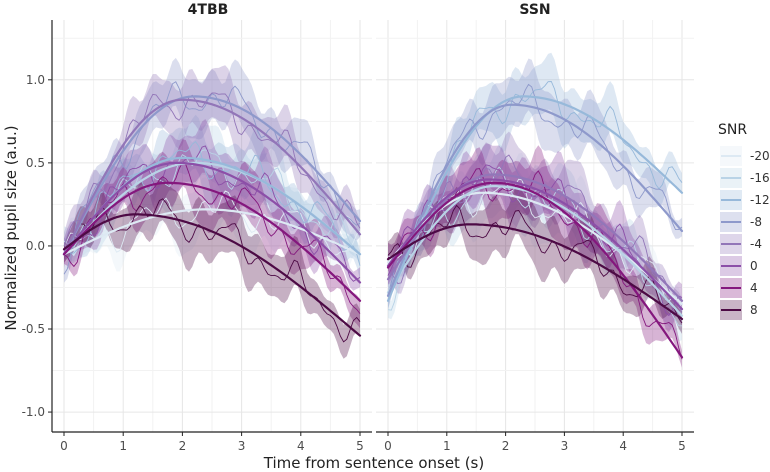 The width and height of the screenshot is (770, 472). Describe the element at coordinates (35, 163) in the screenshot. I see `y-tick-label: 0.5` at that location.